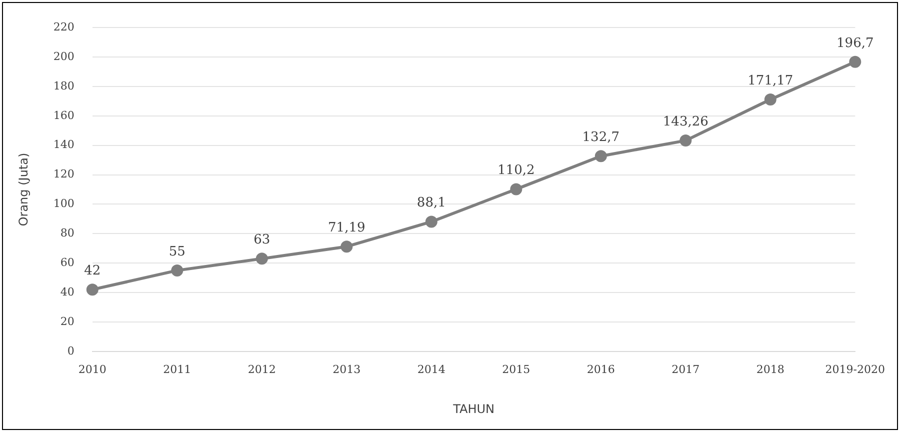 This screenshot has width=900, height=432. Describe the element at coordinates (67, 321) in the screenshot. I see `y-tick-label: 20` at that location.